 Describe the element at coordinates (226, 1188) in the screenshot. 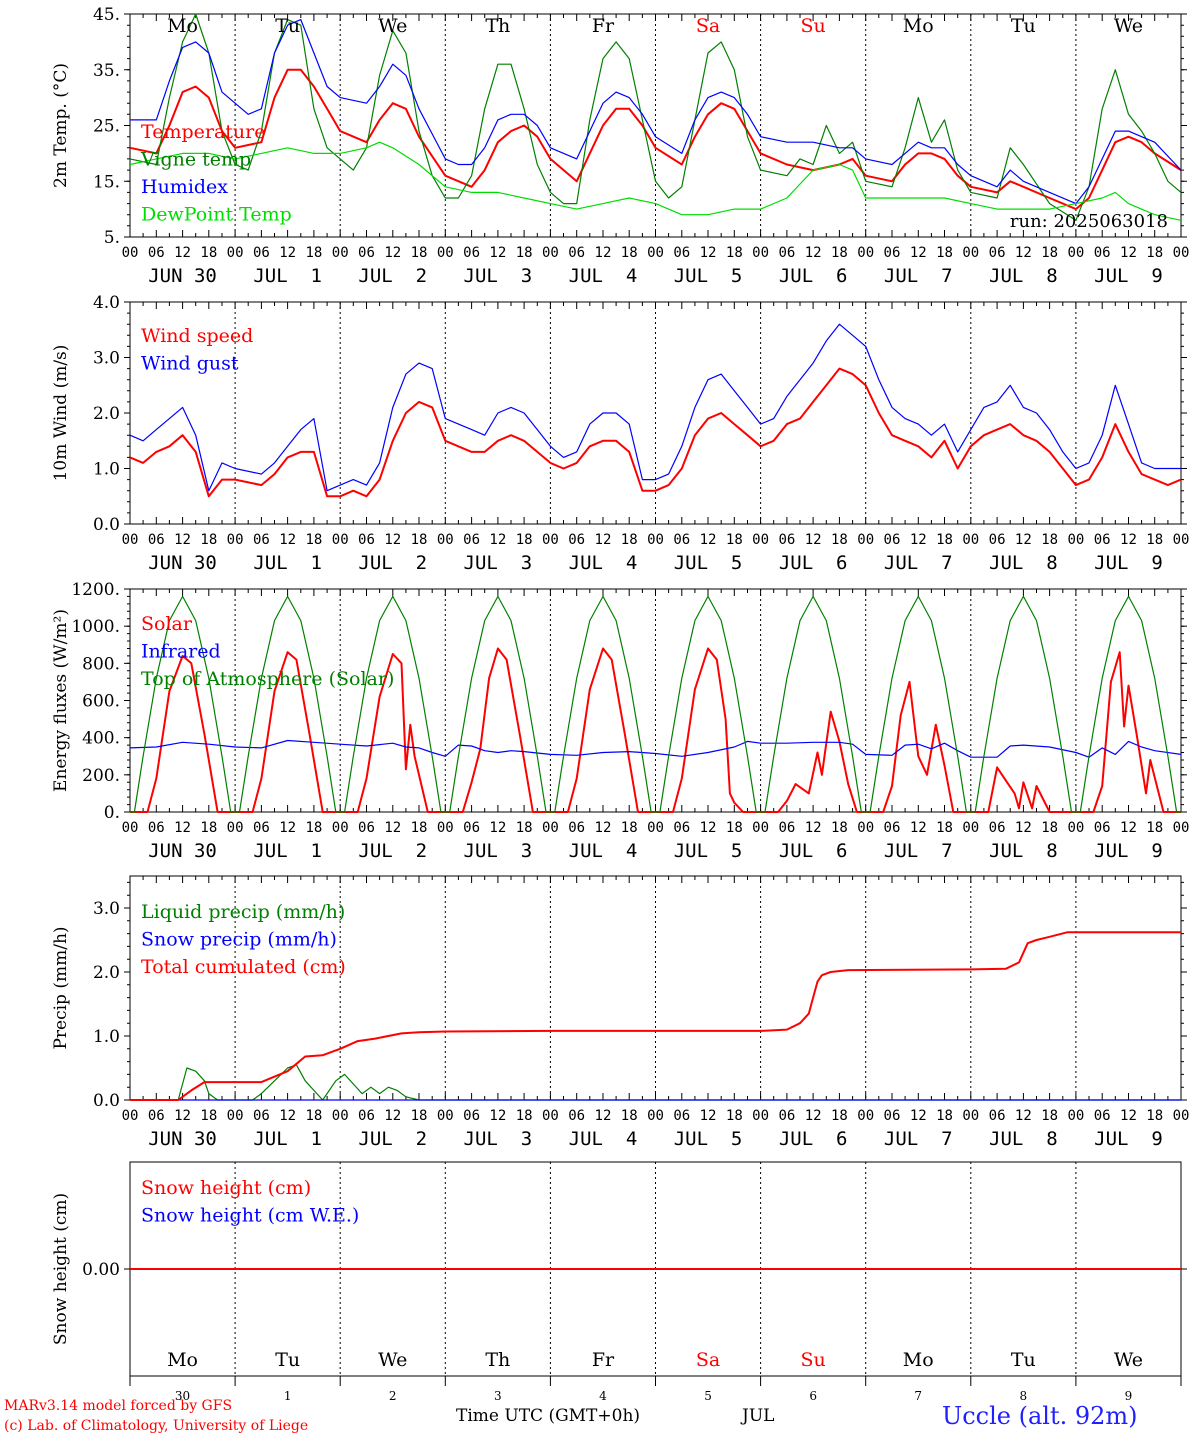

I see `legend-entry: Snow height (cm)` at that location.